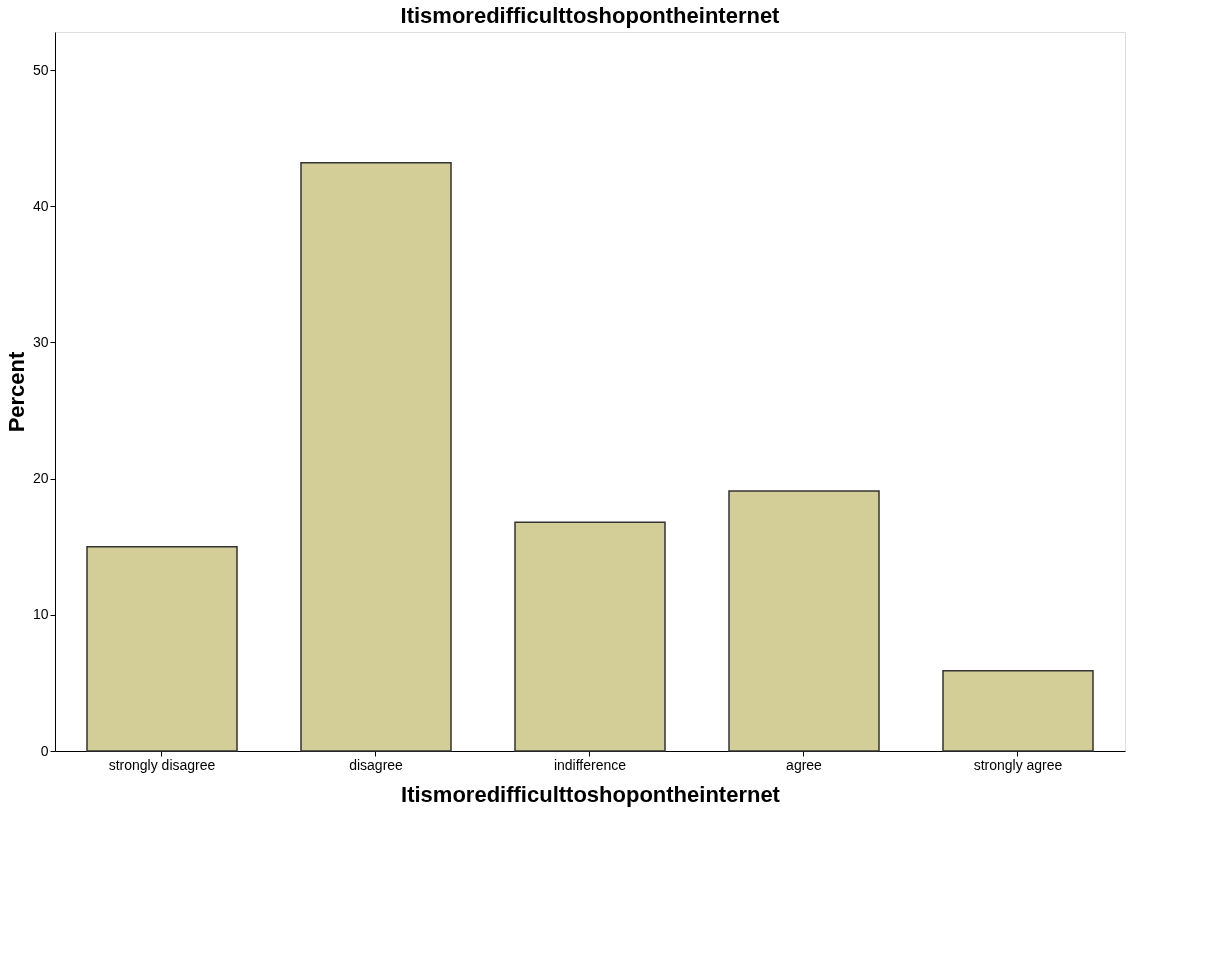  Describe the element at coordinates (804, 764) in the screenshot. I see `x-tick-label: agree` at that location.